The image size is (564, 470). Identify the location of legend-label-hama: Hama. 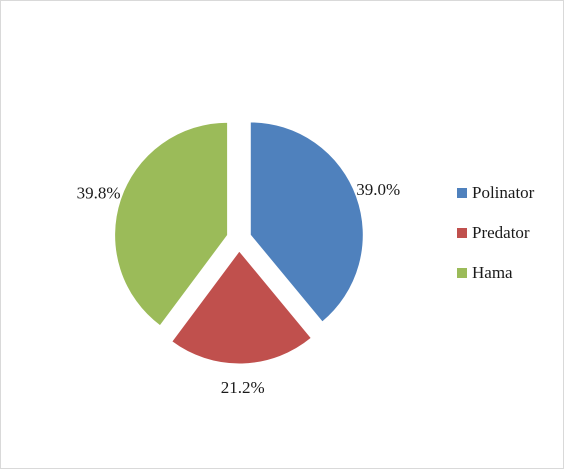
(492, 273).